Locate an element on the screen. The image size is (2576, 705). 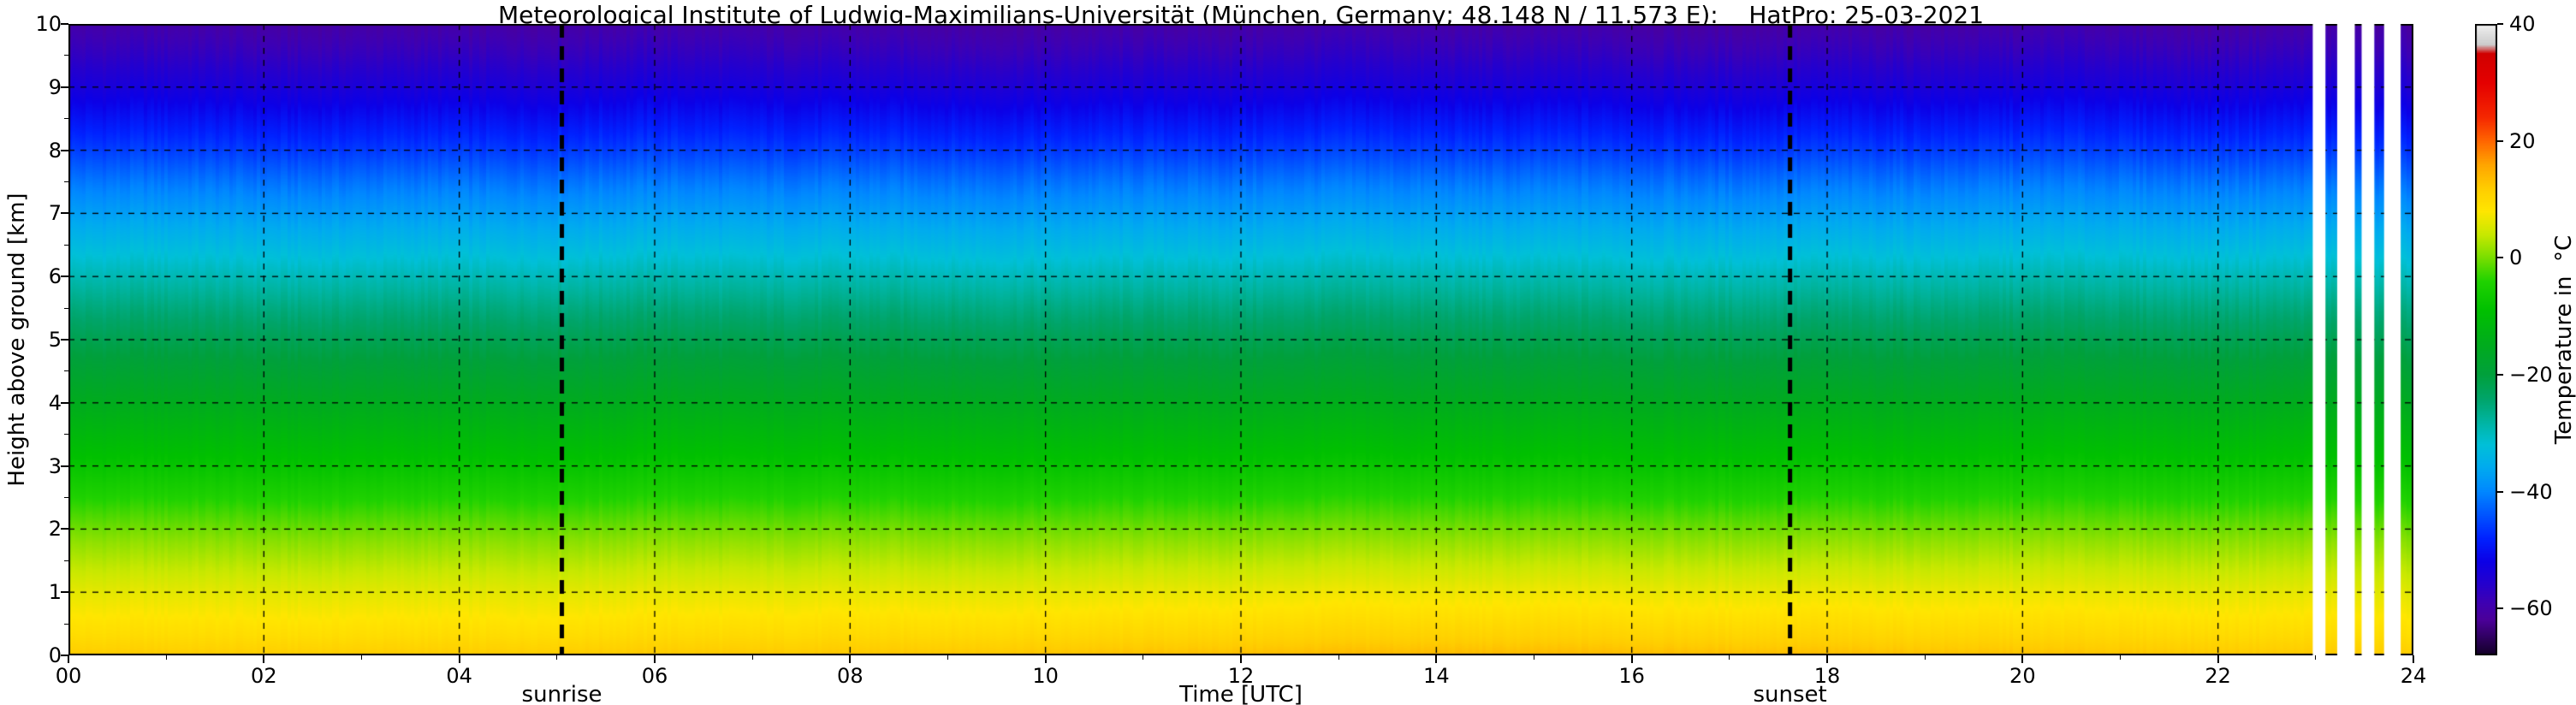
x-tick-label: 08 is located at coordinates (850, 676).